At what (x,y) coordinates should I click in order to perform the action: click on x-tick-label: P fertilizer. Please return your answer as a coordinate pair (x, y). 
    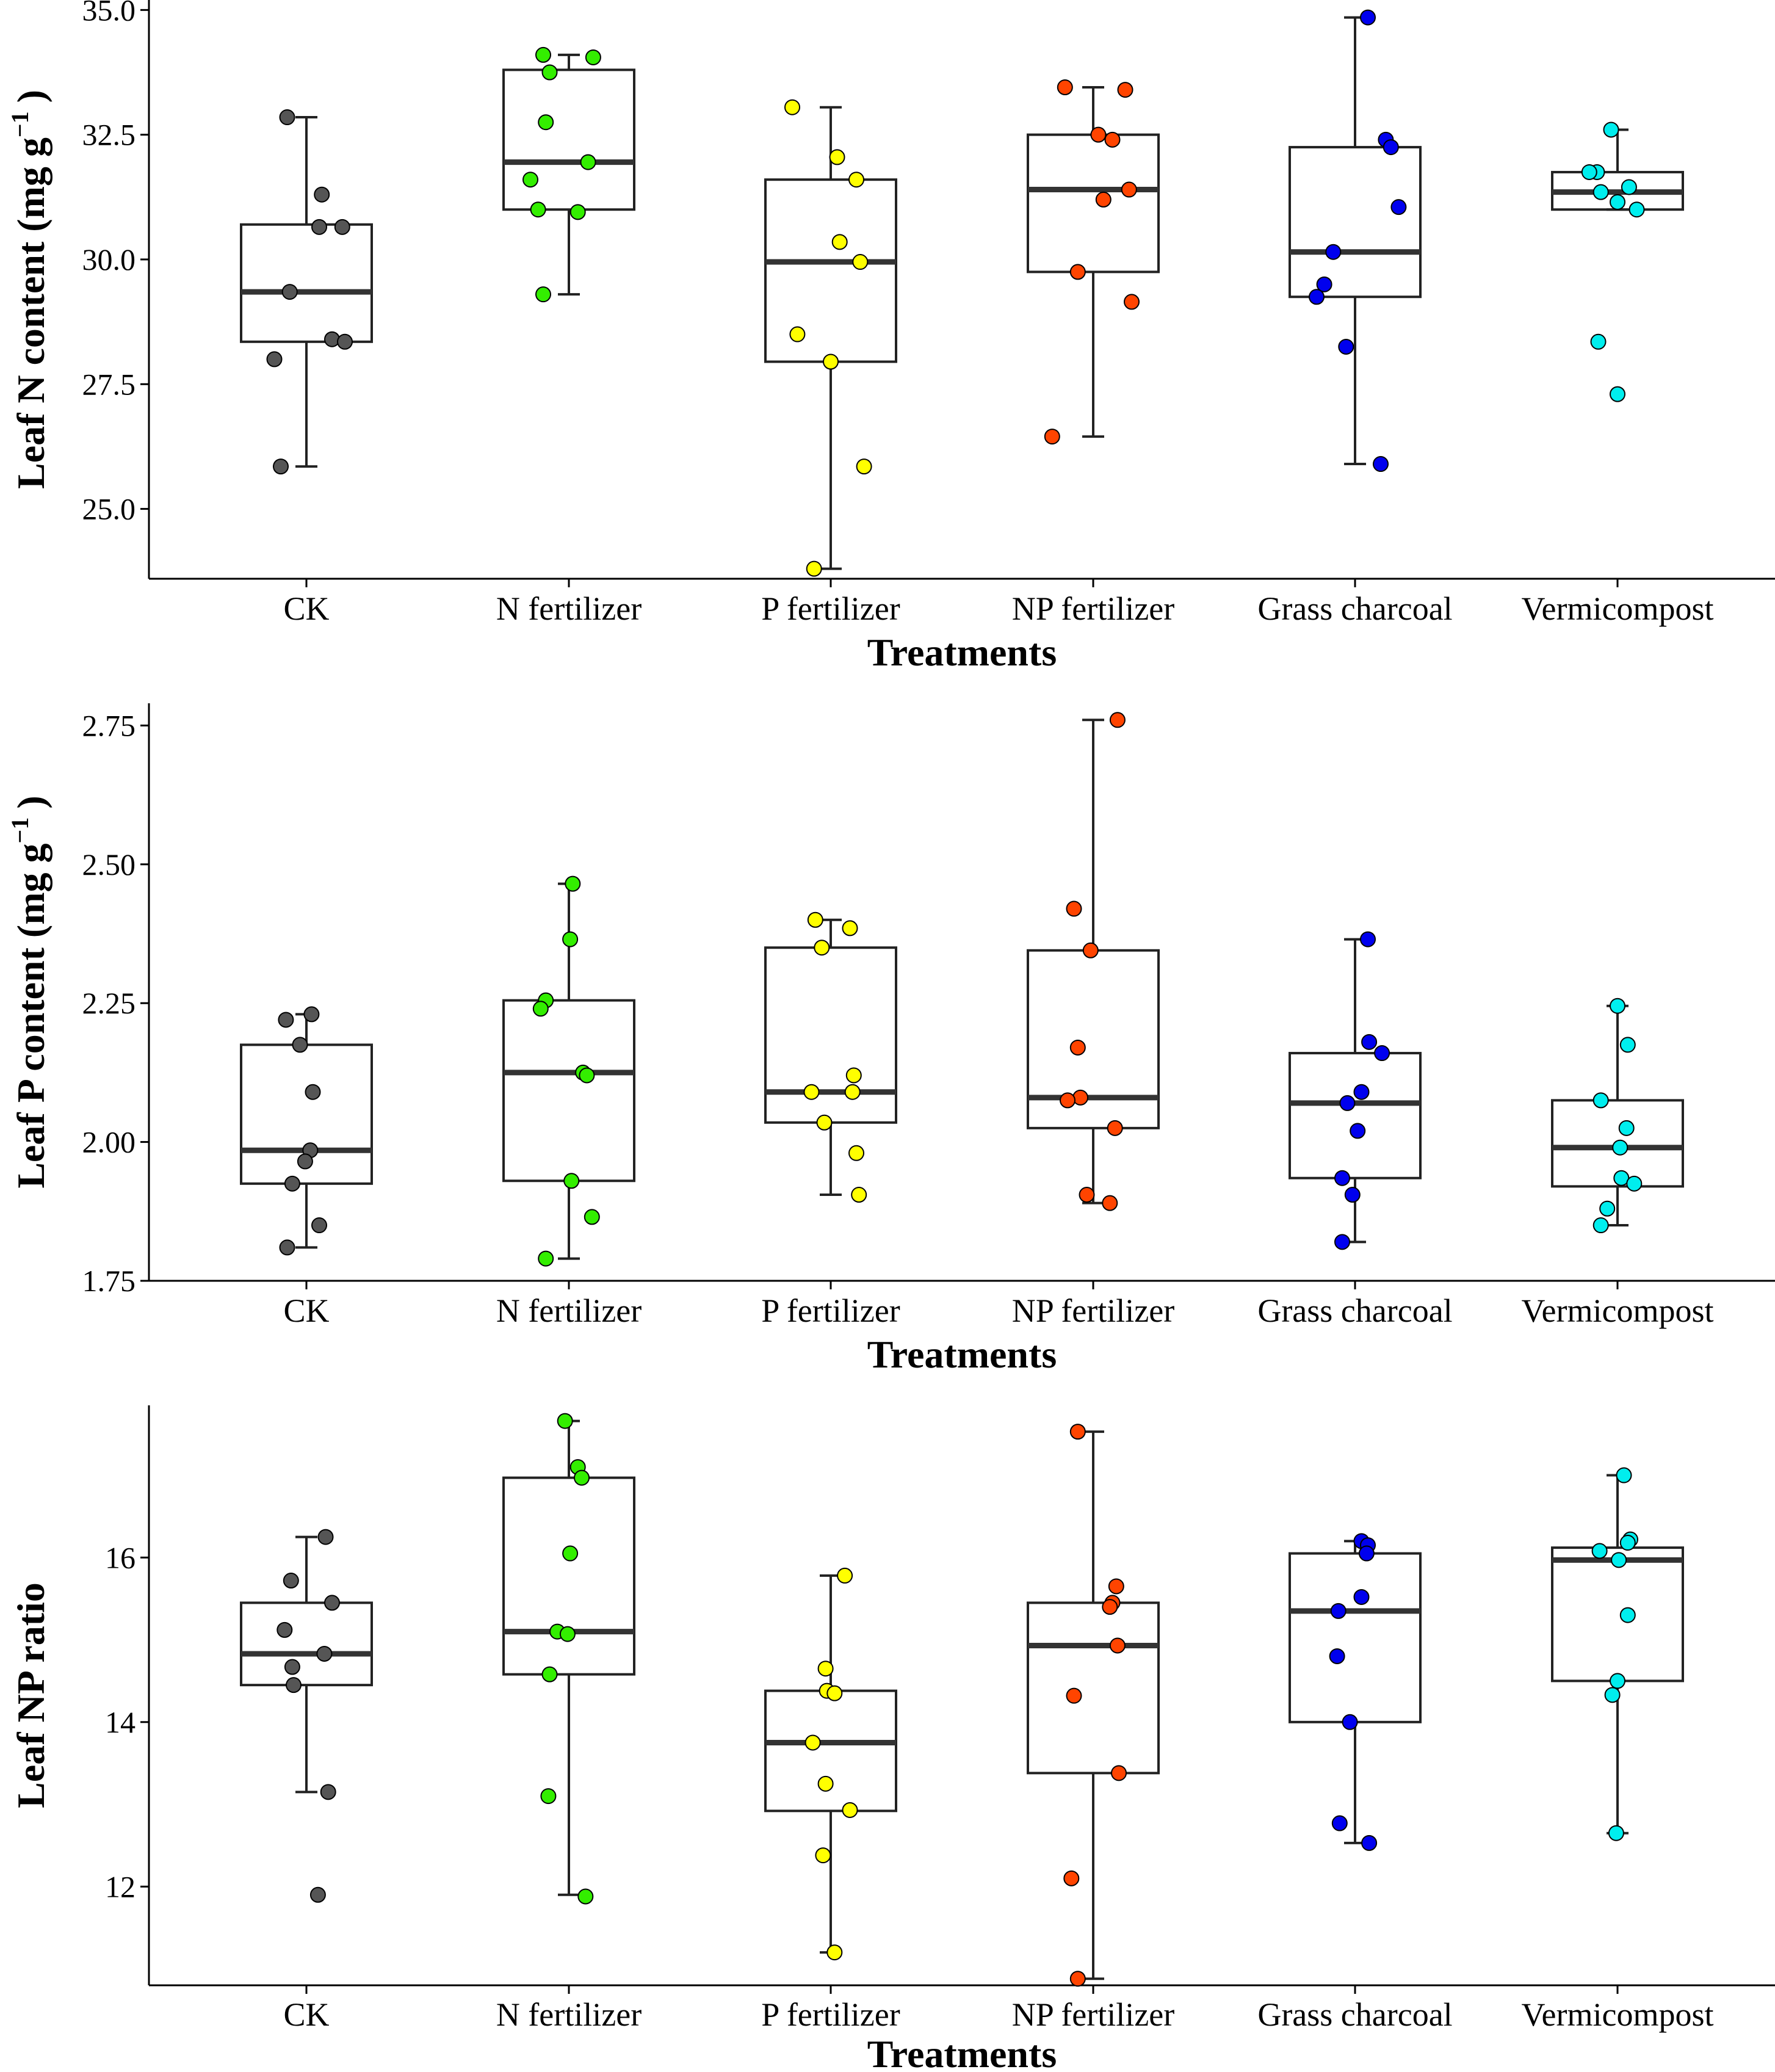
    Looking at the image, I should click on (830, 1310).